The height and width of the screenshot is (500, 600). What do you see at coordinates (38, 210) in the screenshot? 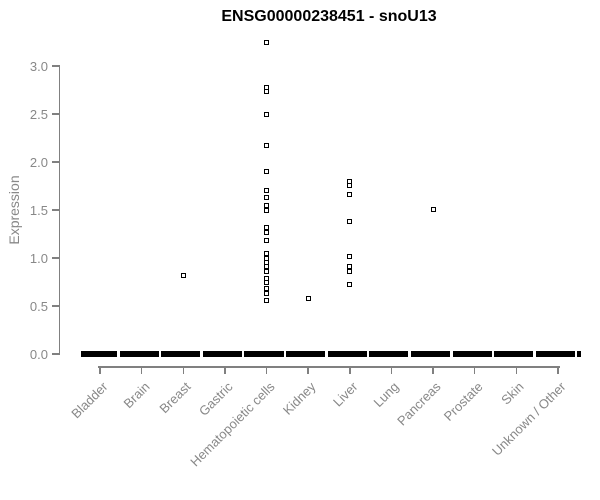
I see `y-tick-label: 1.5` at bounding box center [38, 210].